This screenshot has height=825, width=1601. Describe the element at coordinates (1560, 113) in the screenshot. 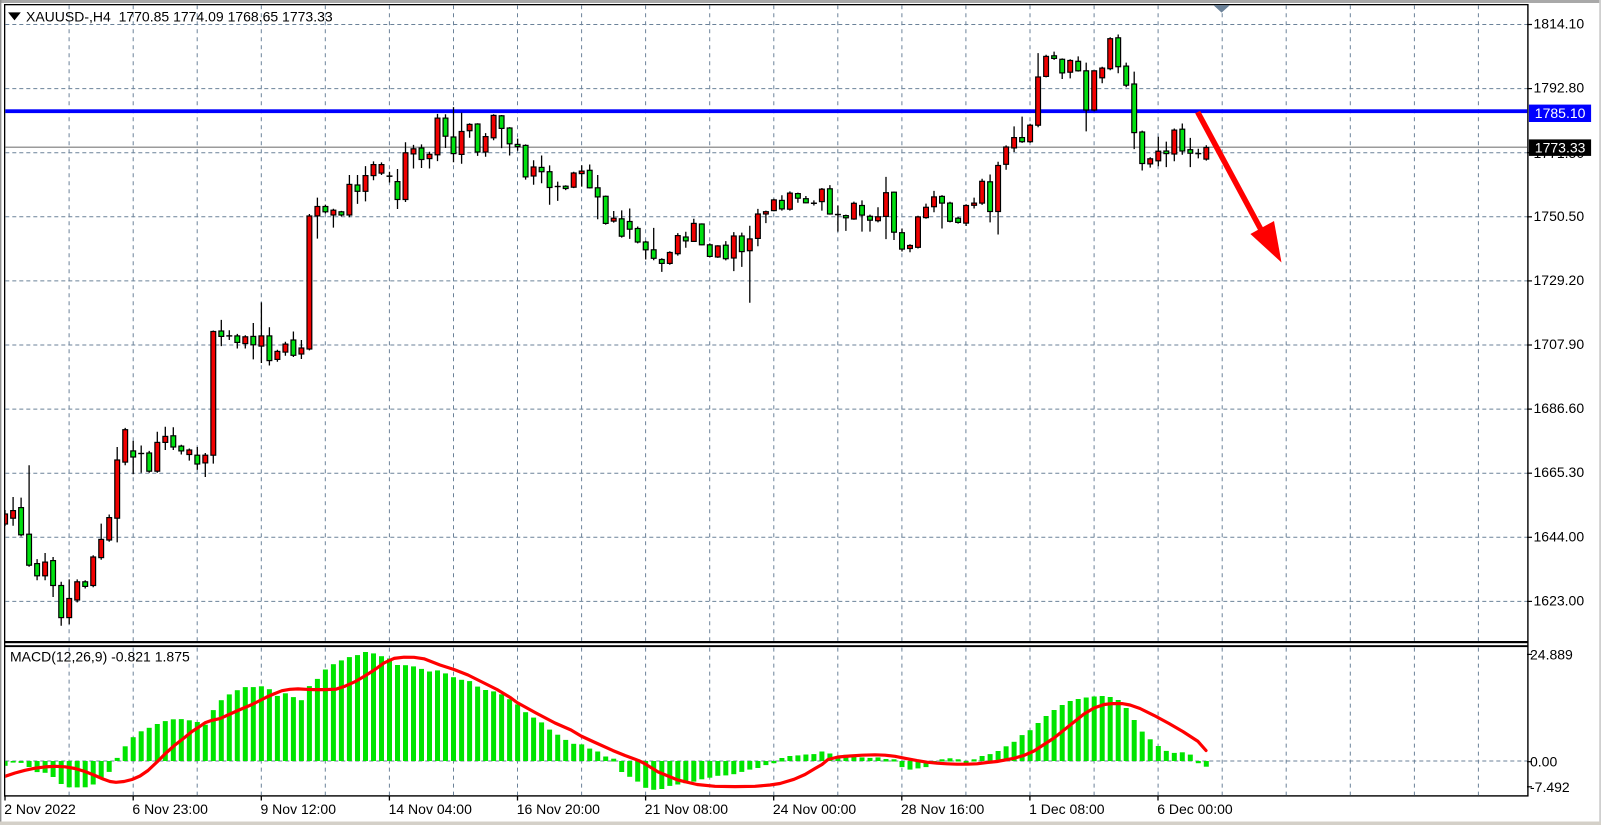

I see `svg-text: 1785.10` at that location.